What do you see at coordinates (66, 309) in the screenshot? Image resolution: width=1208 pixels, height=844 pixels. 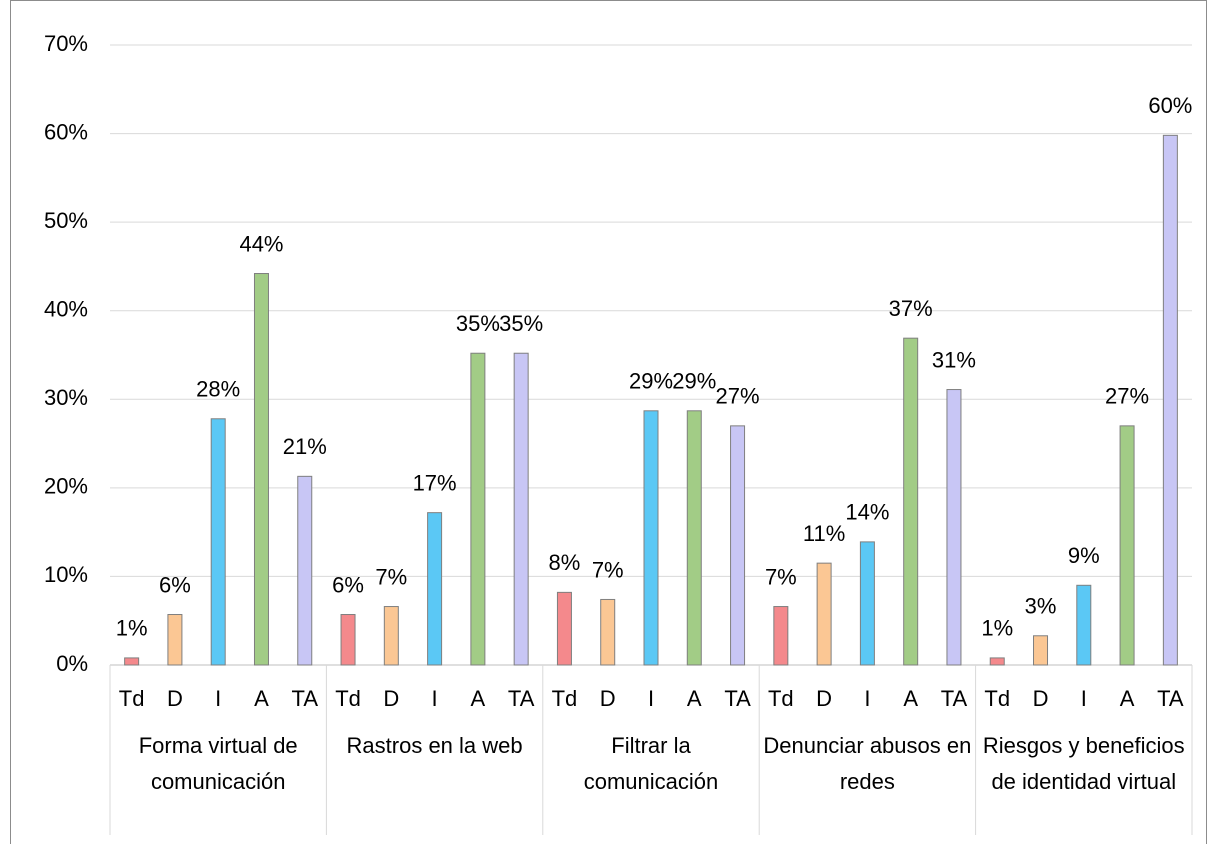 I see `y-tick-label: 40%` at bounding box center [66, 309].